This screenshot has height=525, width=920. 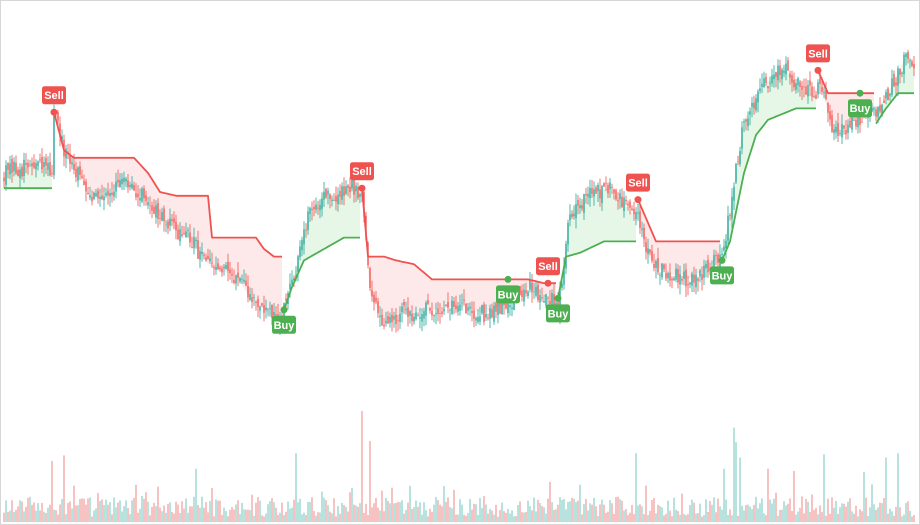 I want to click on sell-label: Sell, so click(x=818, y=54).